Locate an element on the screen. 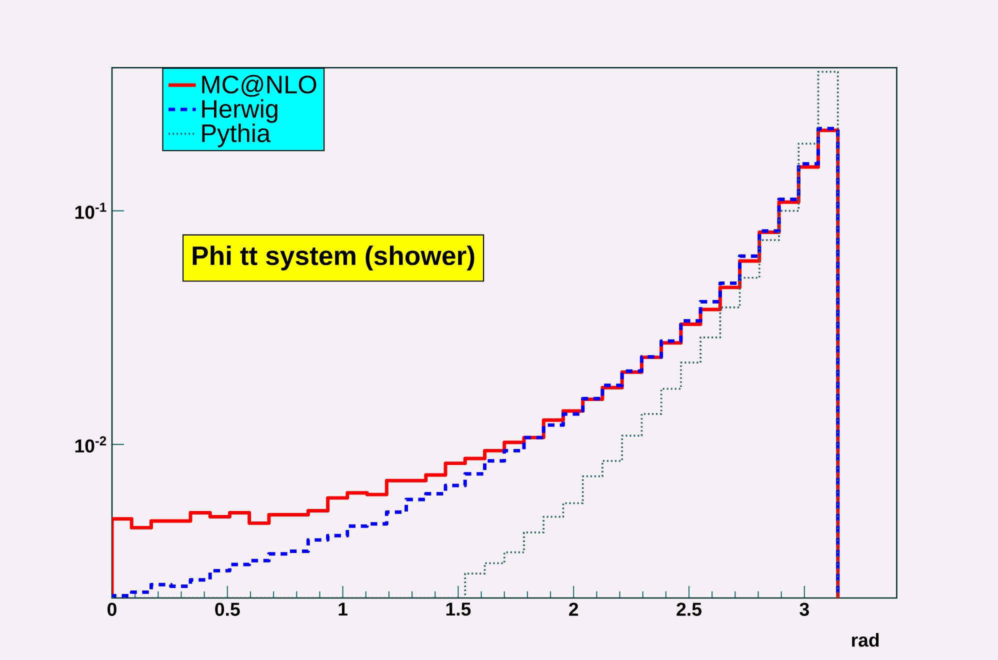 The height and width of the screenshot is (660, 998). x-tick-label: 1.5 is located at coordinates (458, 609).